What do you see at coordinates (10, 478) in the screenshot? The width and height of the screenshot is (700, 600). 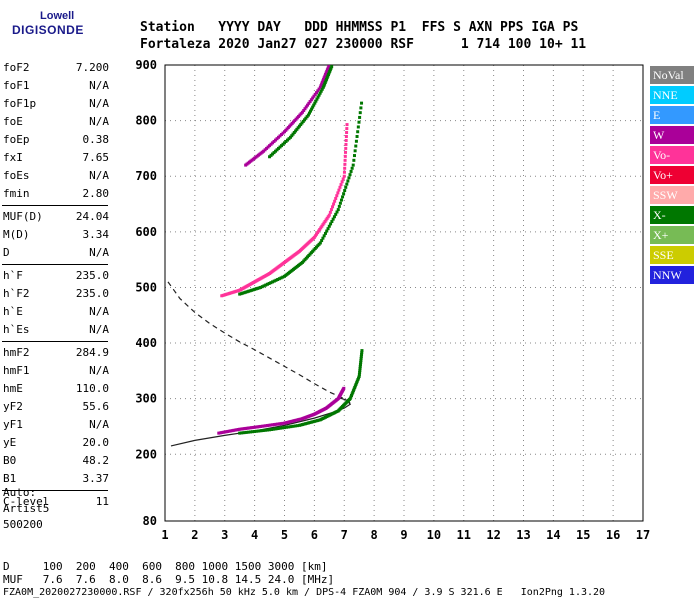 I see `param-name: B1` at bounding box center [10, 478].